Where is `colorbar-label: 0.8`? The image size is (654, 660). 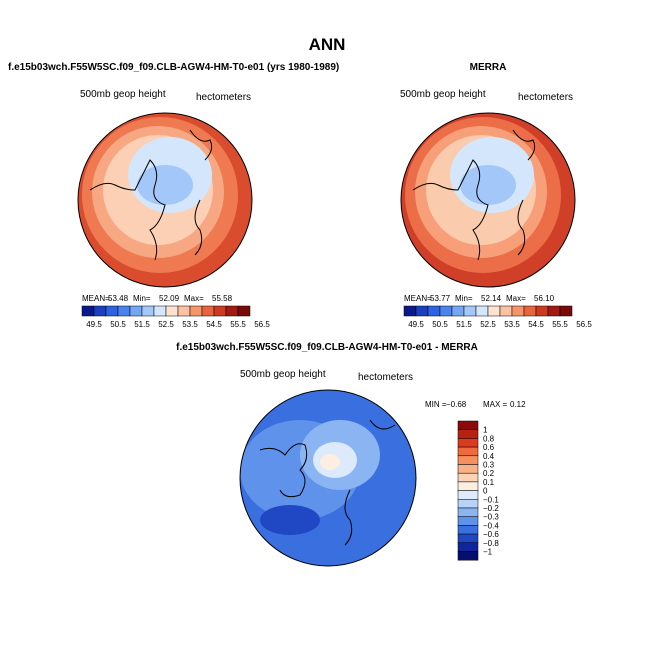
colorbar-label: 0.8 is located at coordinates (489, 438).